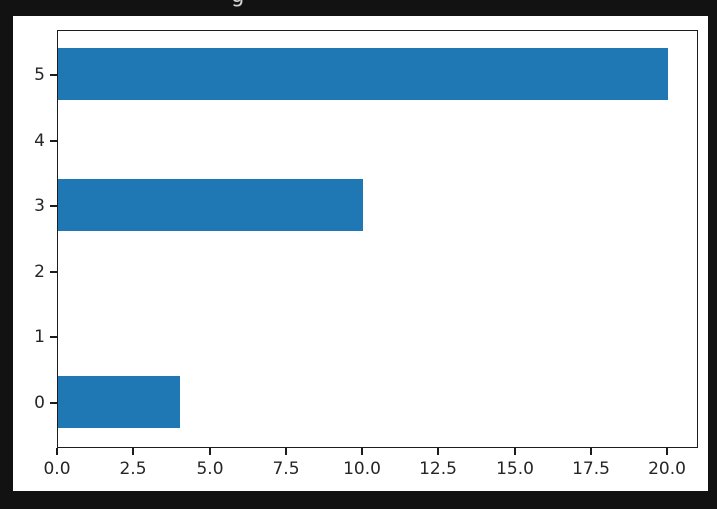  What do you see at coordinates (438, 469) in the screenshot?
I see `x-tick-label: 12.5` at bounding box center [438, 469].